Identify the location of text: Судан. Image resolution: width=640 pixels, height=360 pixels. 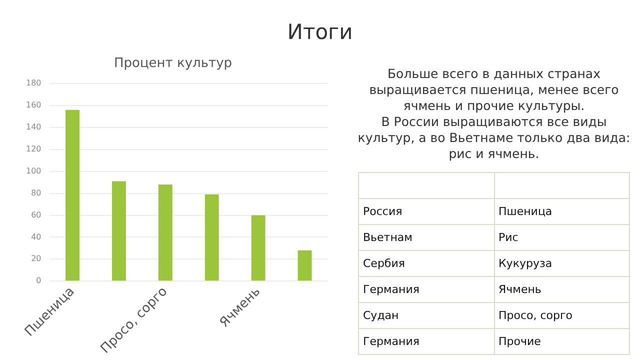
(426, 315).